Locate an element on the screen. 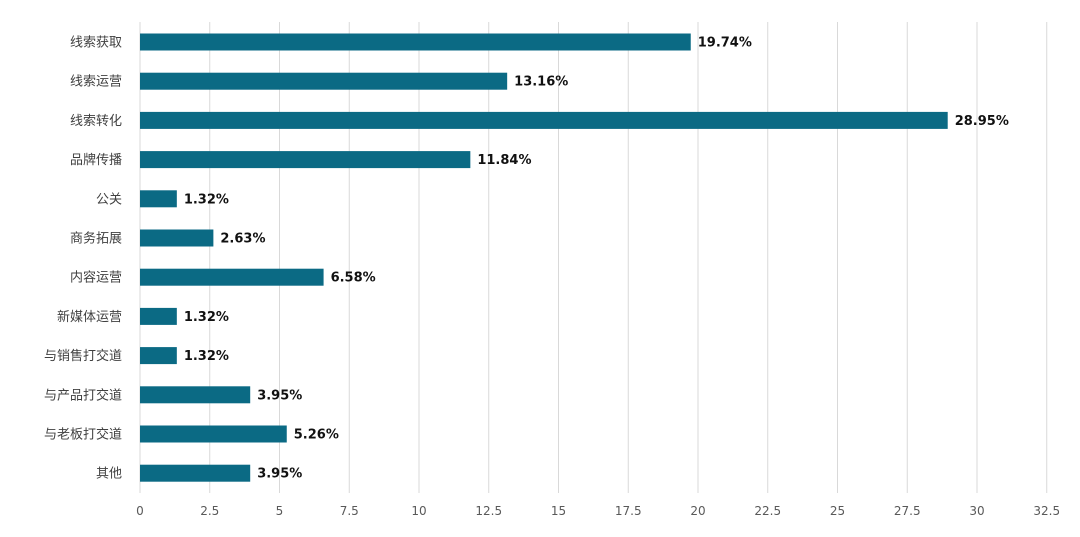 This screenshot has height=537, width=1080. data-label: 13.16% is located at coordinates (541, 82).